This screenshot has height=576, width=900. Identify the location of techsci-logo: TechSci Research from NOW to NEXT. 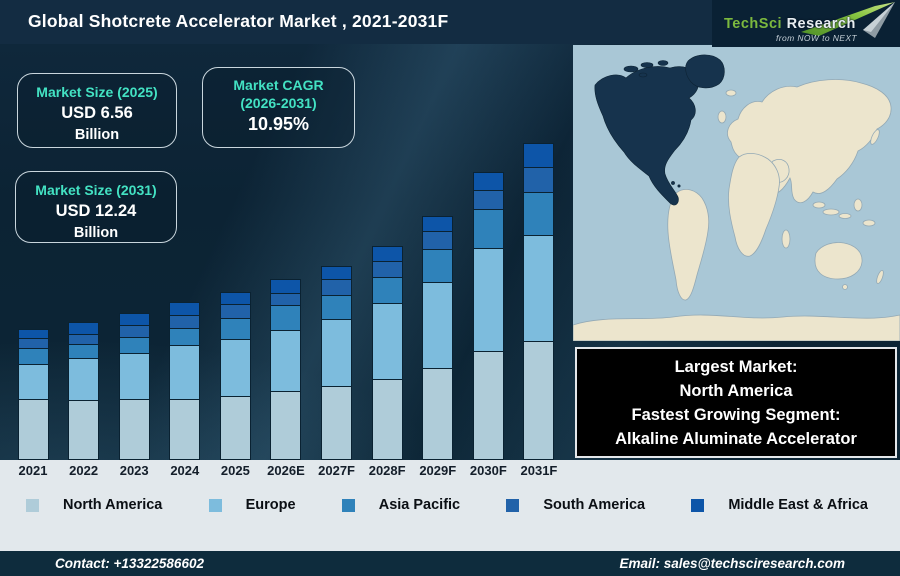
(806, 23).